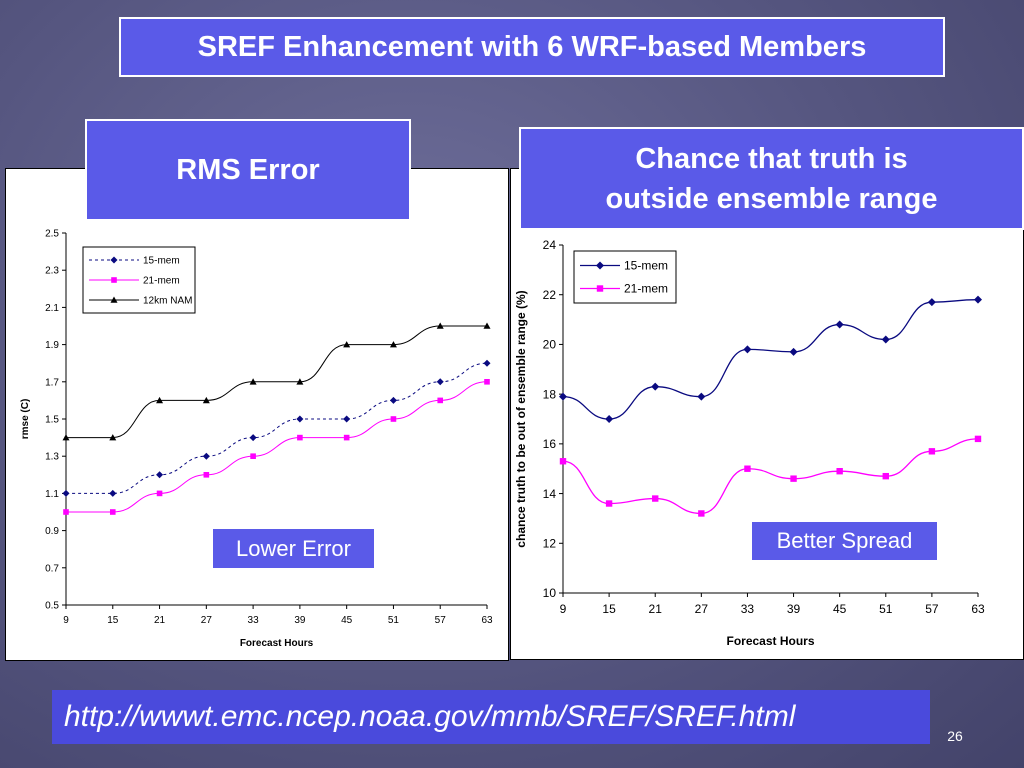 This screenshot has height=768, width=1024. Describe the element at coordinates (550, 394) in the screenshot. I see `chance-y-tick-label: 18` at that location.